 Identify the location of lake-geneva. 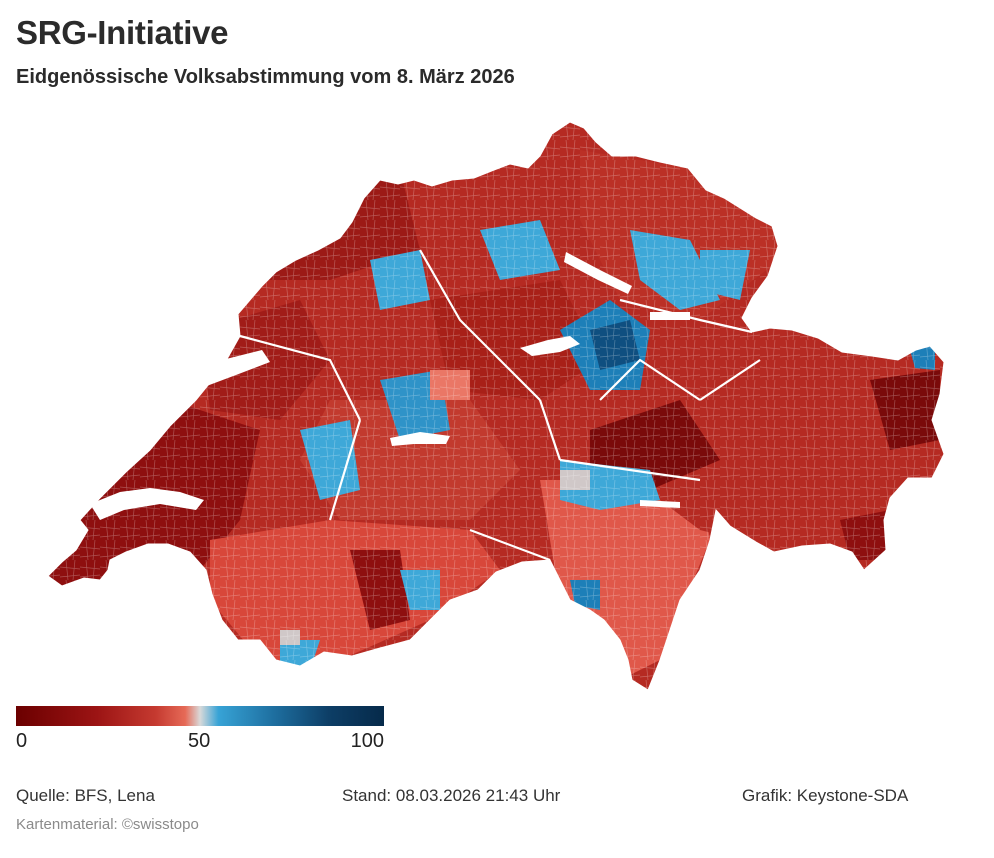
(147, 504).